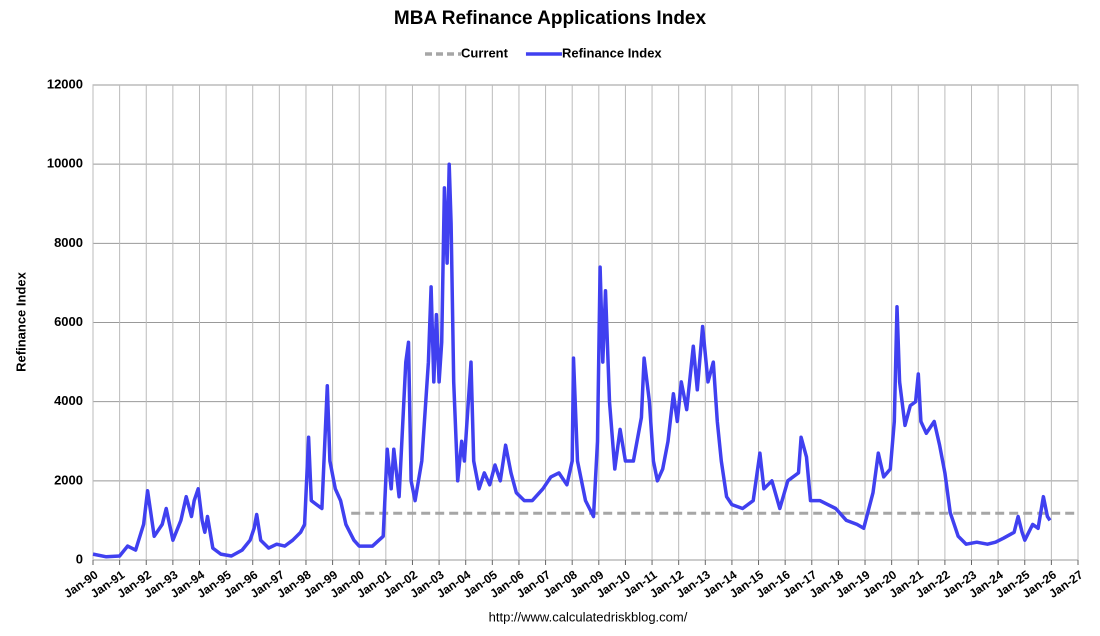 The width and height of the screenshot is (1100, 636). What do you see at coordinates (68, 242) in the screenshot?
I see `y-tick-label: 8000` at bounding box center [68, 242].